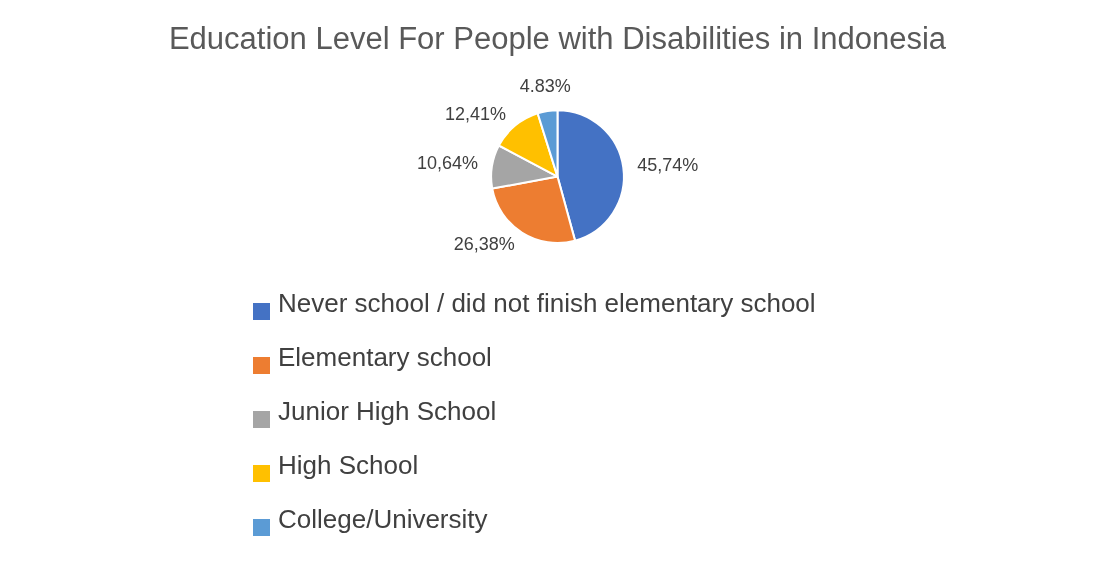 The image size is (1115, 562). What do you see at coordinates (545, 86) in the screenshot?
I see `data-label: 4.83%` at bounding box center [545, 86].